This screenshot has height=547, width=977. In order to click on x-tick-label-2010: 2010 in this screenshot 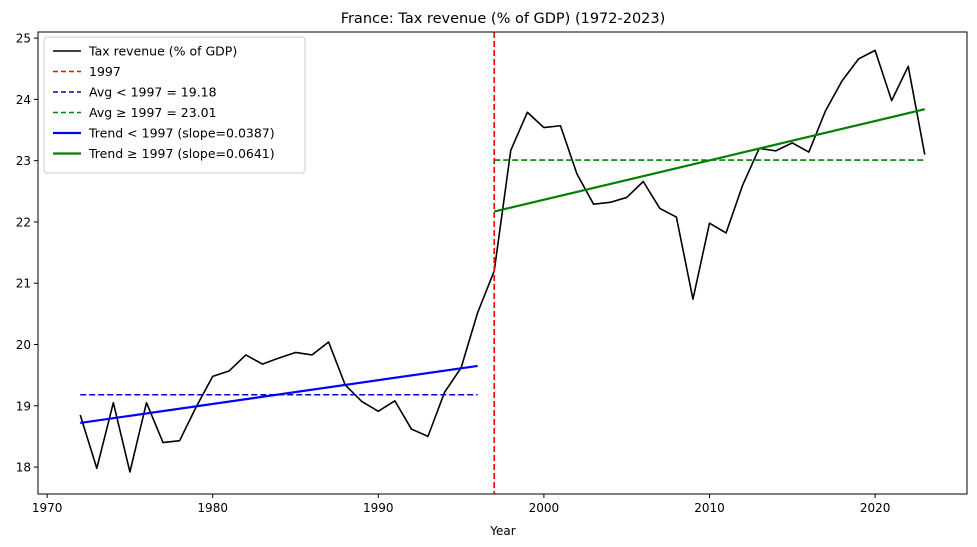, I will do `click(709, 508)`.